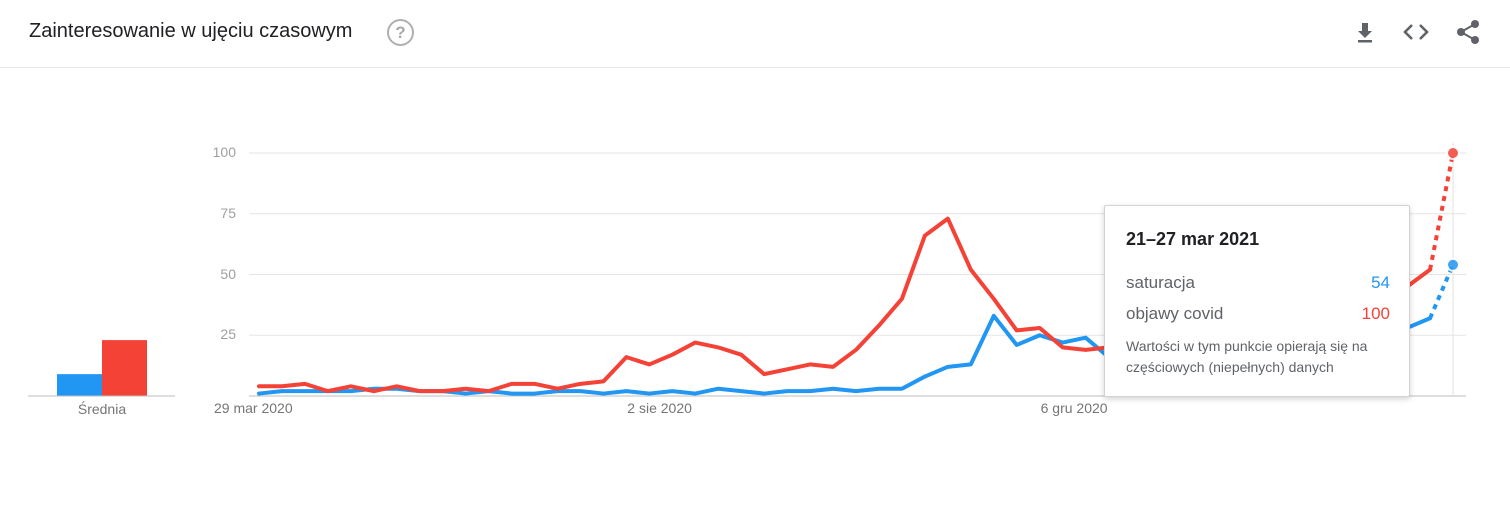 The width and height of the screenshot is (1510, 510). Describe the element at coordinates (1074, 408) in the screenshot. I see `x-tick-label: 6 gru 2020` at that location.